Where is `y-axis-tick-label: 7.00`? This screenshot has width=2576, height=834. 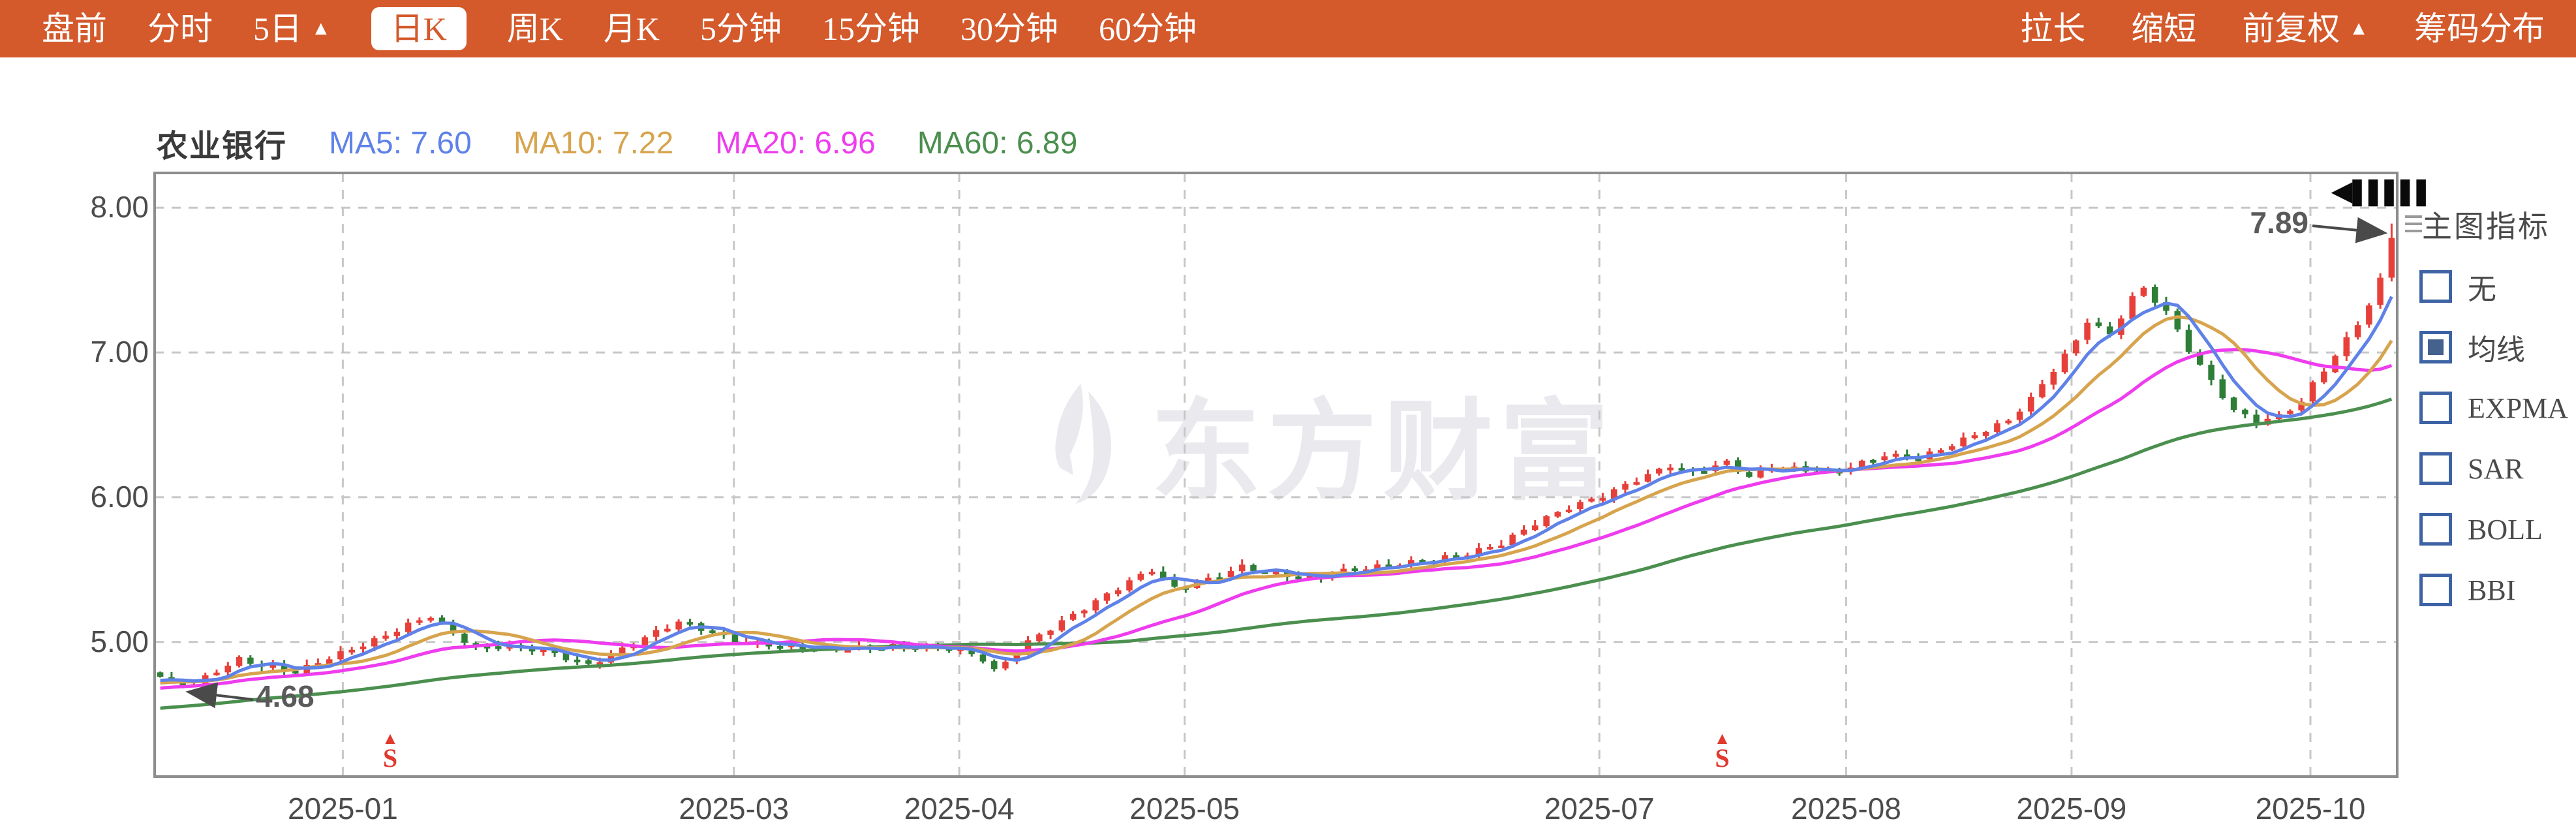 y-axis-tick-label: 7.00 is located at coordinates (120, 352).